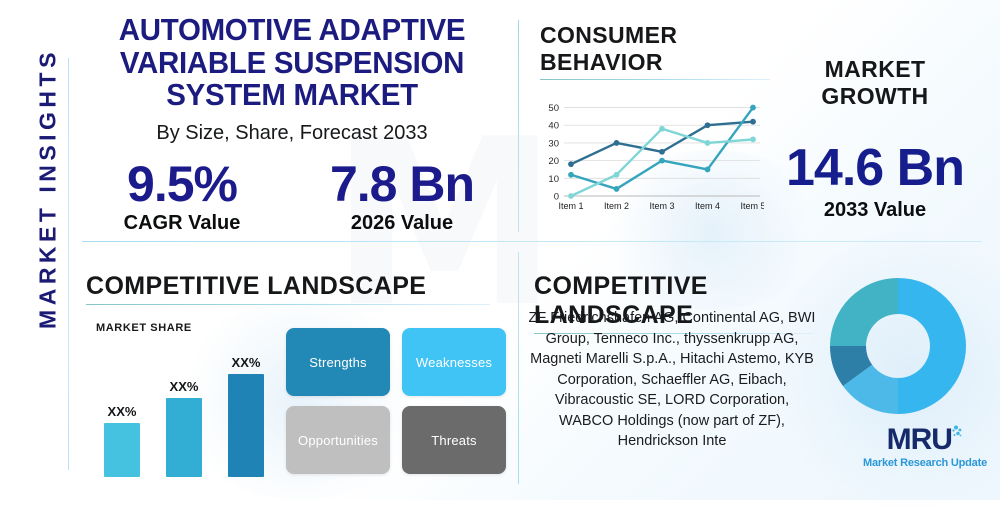  I want to click on market-growth-heading: MARKET GROWTH, so click(875, 82).